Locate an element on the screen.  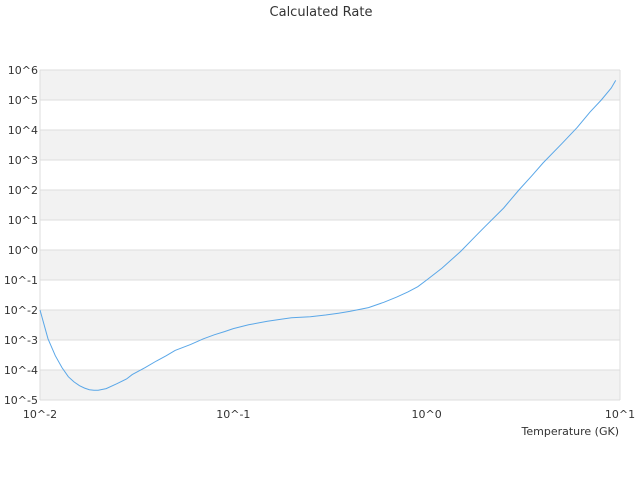
y-tick-label: 10^3 is located at coordinates (23, 160).